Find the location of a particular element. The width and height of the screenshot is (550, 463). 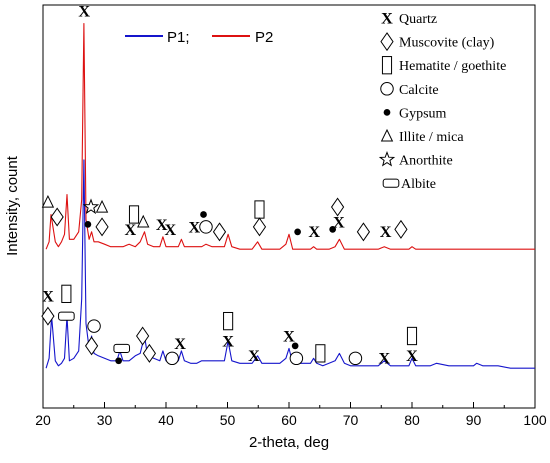

phase-legend-label: Gypsum is located at coordinates (423, 113).